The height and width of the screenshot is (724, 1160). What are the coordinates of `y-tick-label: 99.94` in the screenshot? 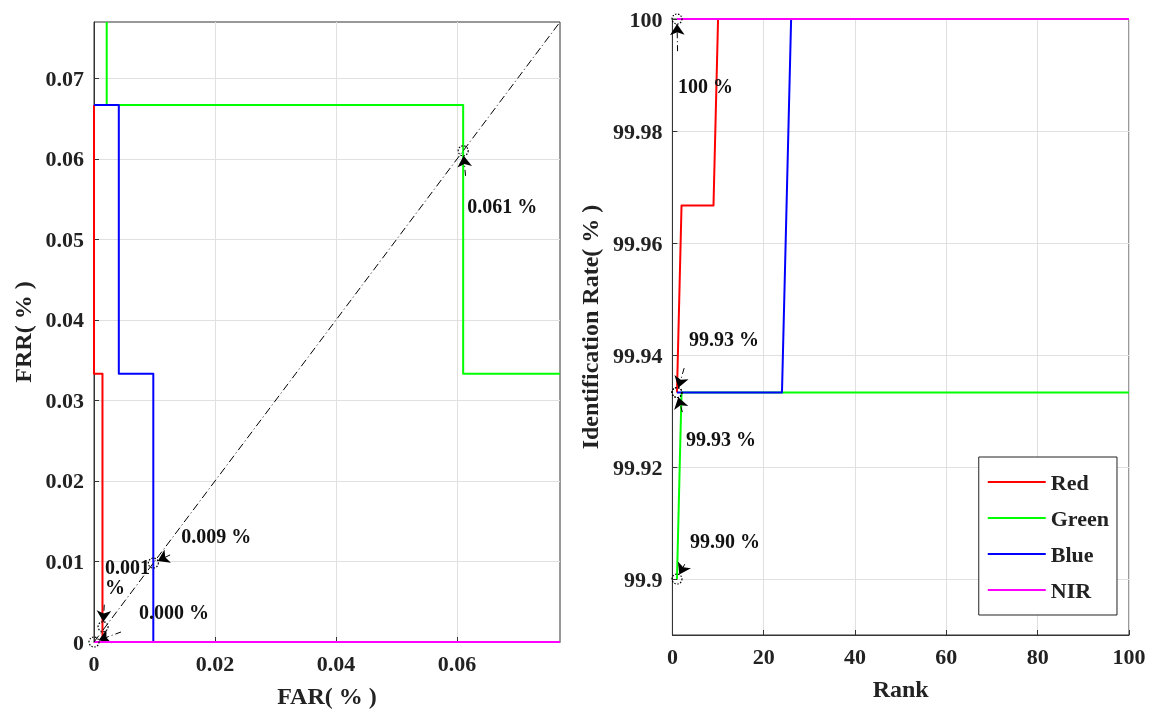 It's located at (637, 355).